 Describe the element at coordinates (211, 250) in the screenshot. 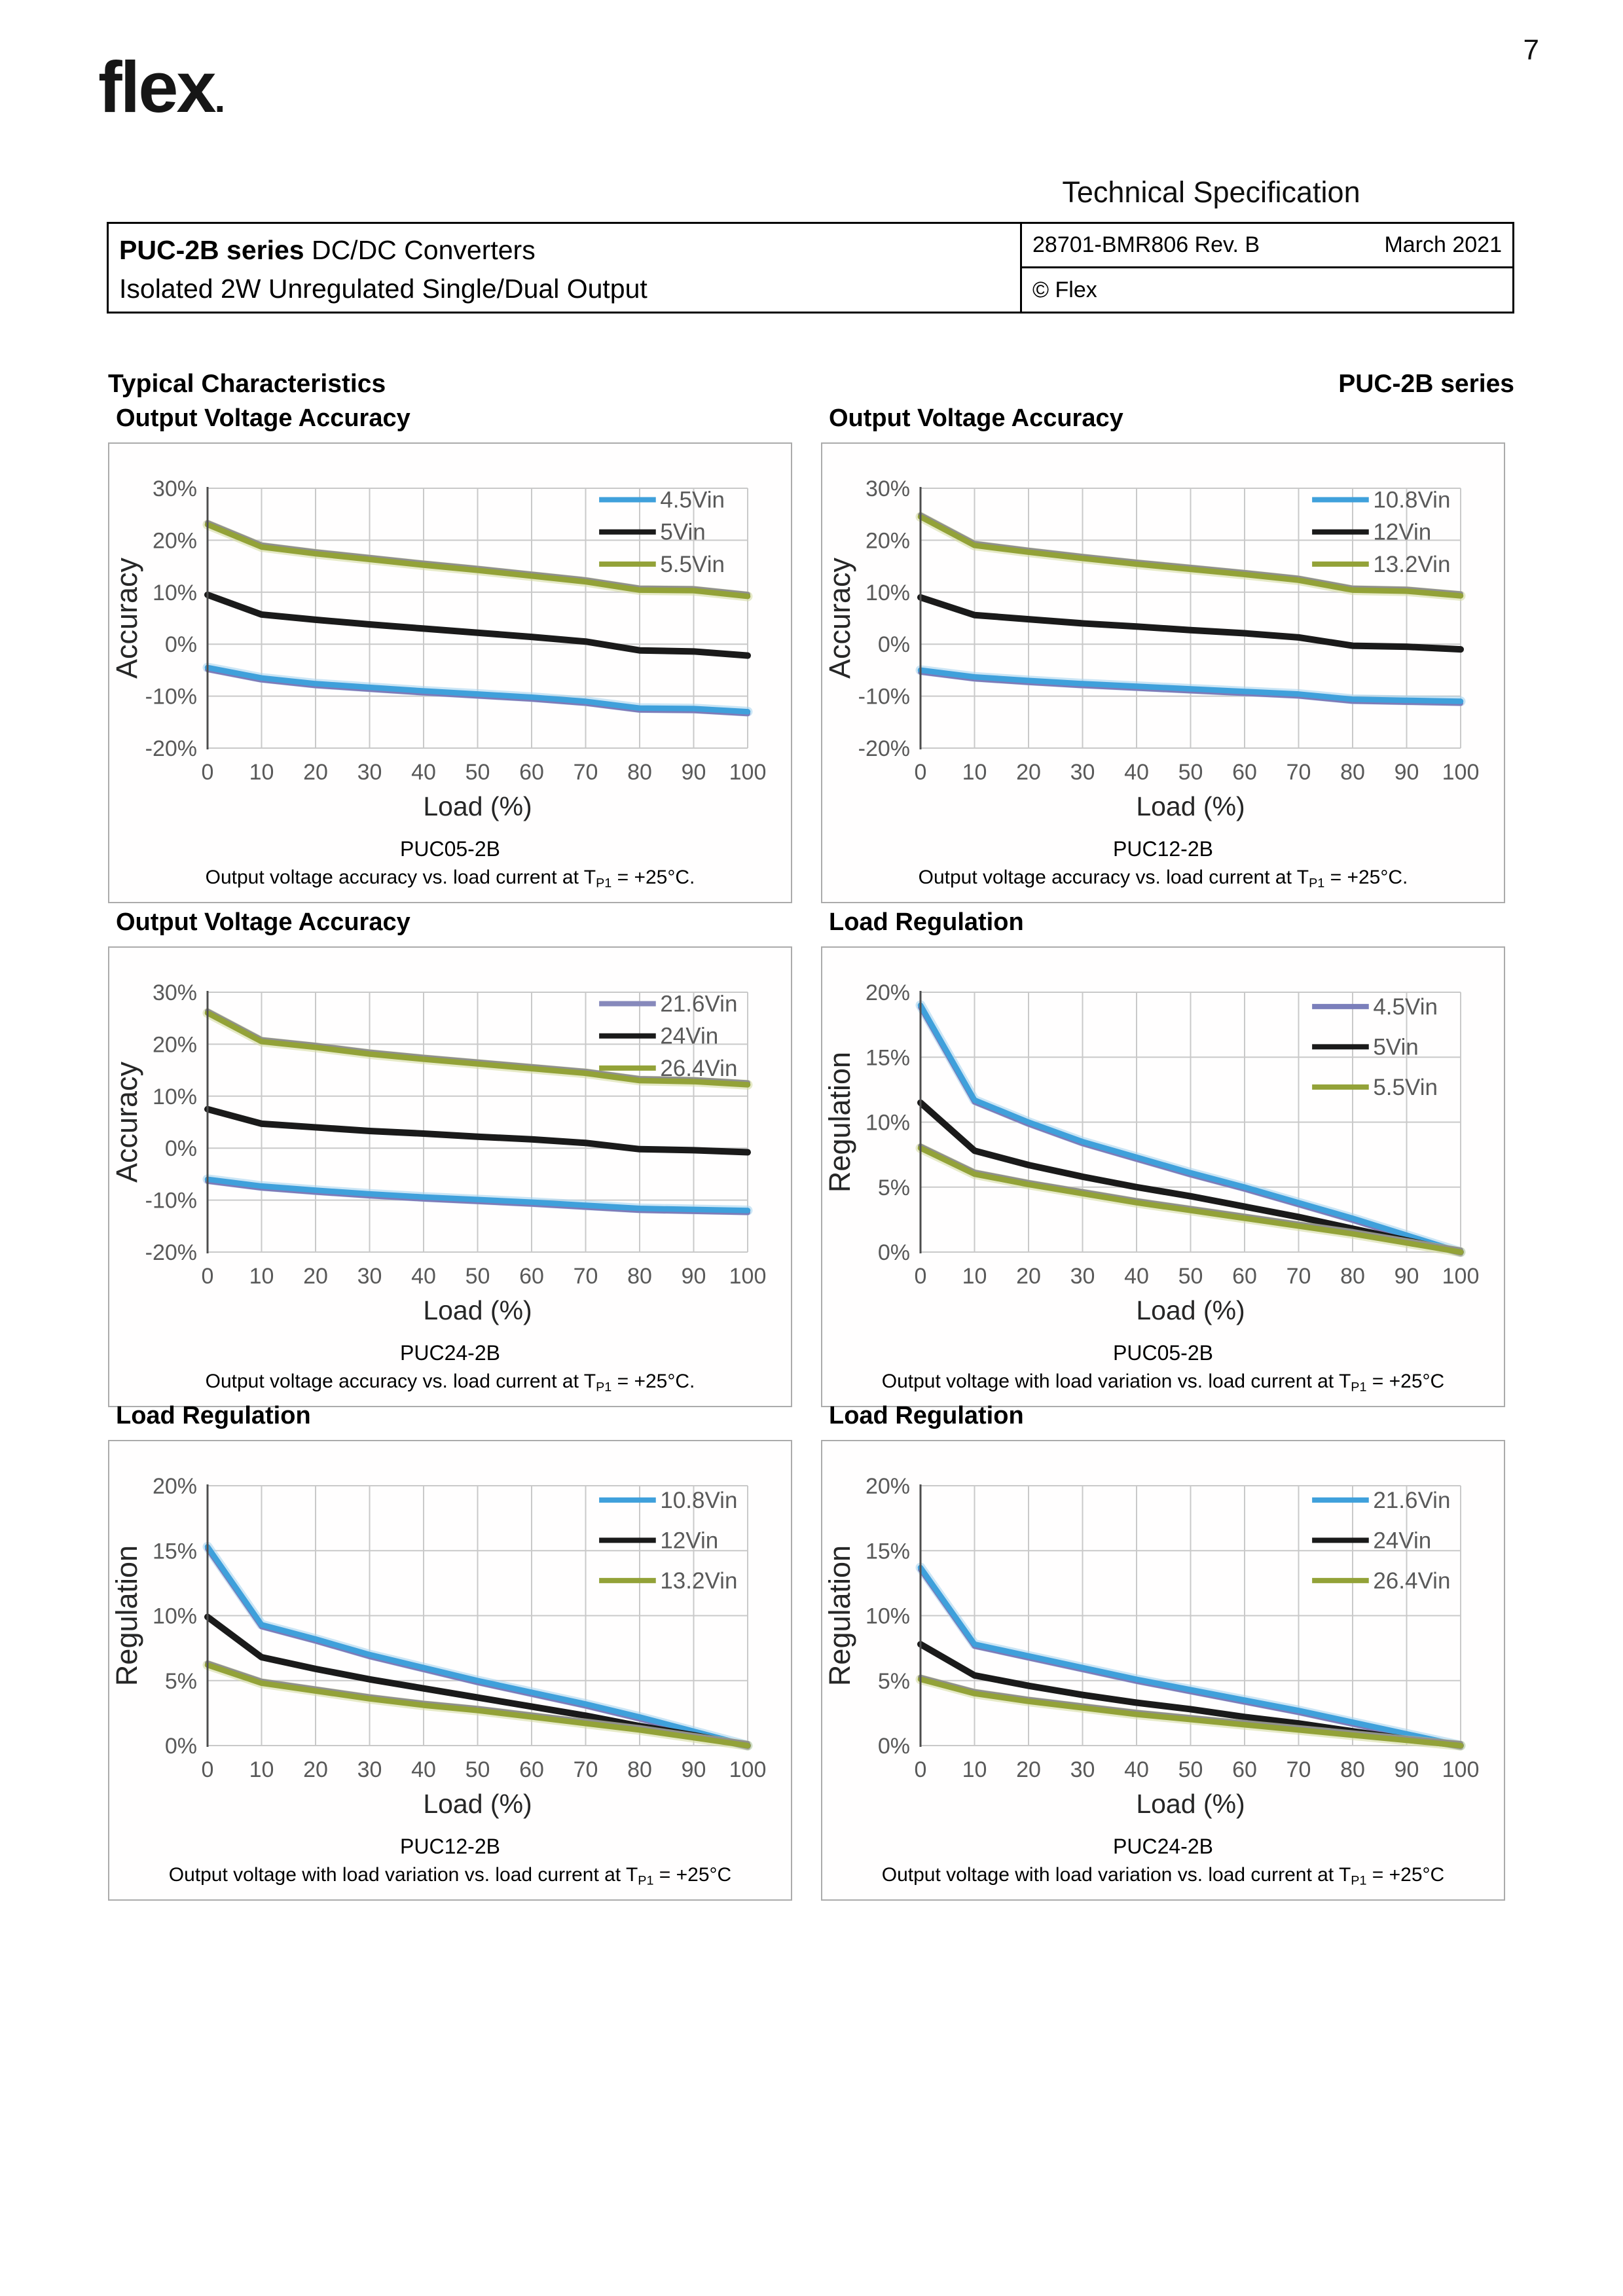

I see `product-series-name: PUC-2B series` at that location.